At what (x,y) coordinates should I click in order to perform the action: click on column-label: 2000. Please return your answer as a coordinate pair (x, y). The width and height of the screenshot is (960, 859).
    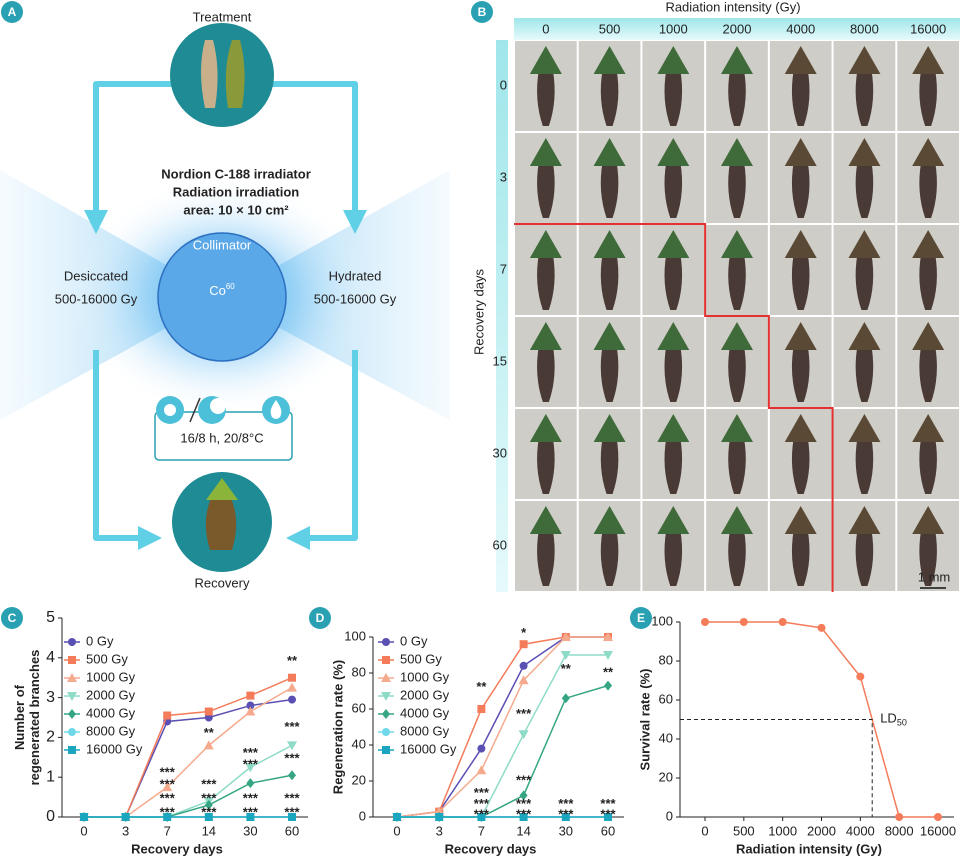
    Looking at the image, I should click on (737, 28).